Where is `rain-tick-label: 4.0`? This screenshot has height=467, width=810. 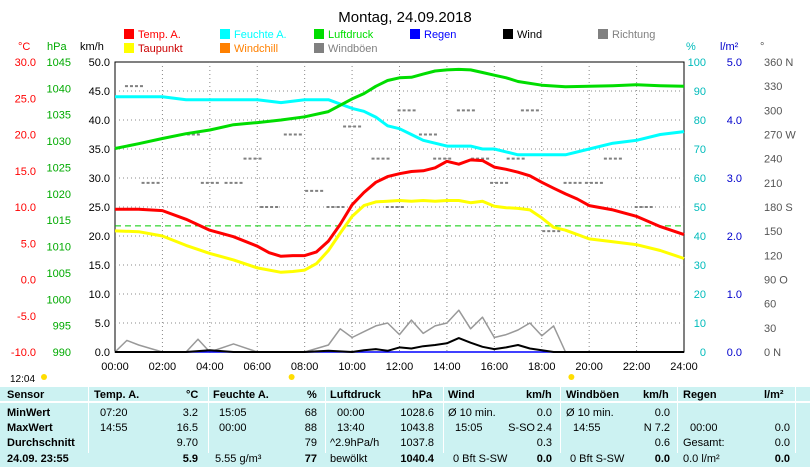 rain-tick-label: 4.0 is located at coordinates (734, 121).